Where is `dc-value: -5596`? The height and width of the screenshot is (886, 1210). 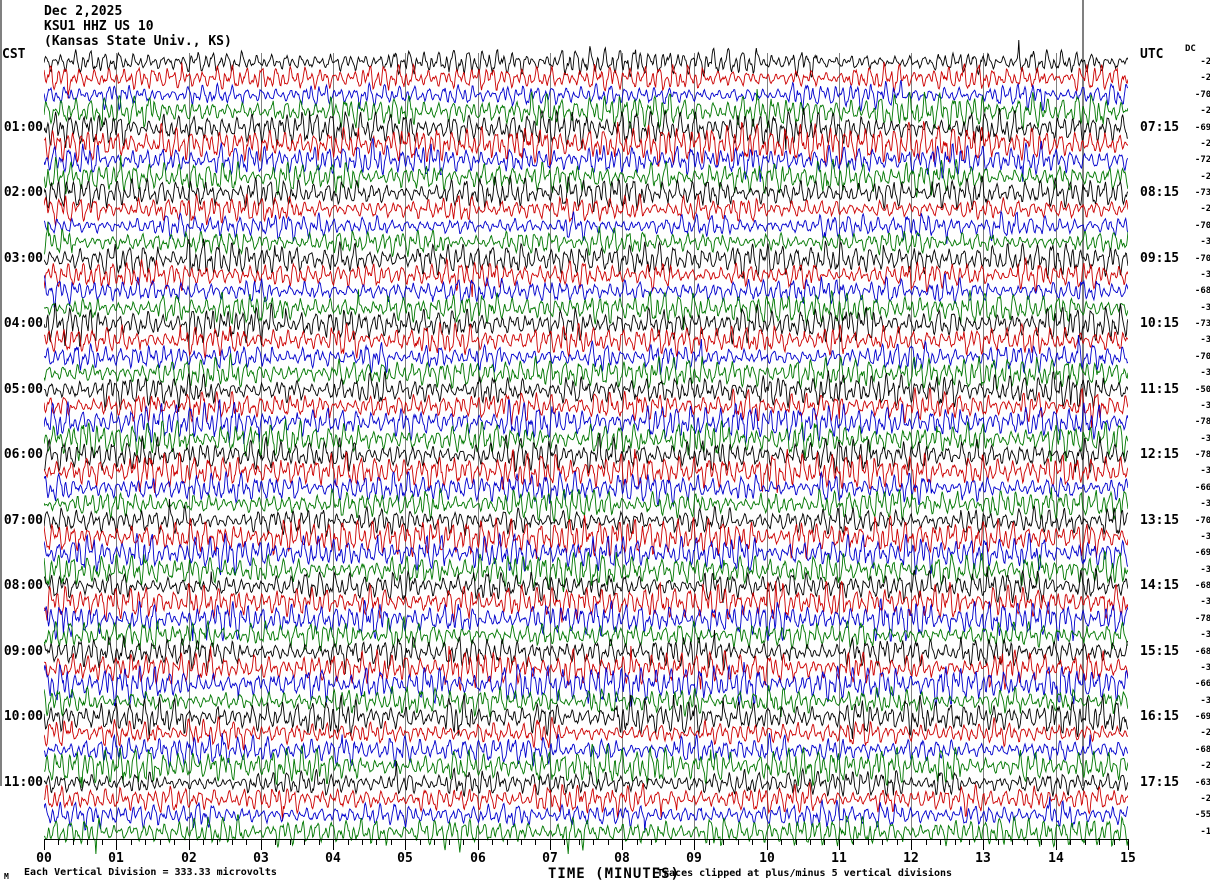
dc-value: -5596 is located at coordinates (1202, 815).